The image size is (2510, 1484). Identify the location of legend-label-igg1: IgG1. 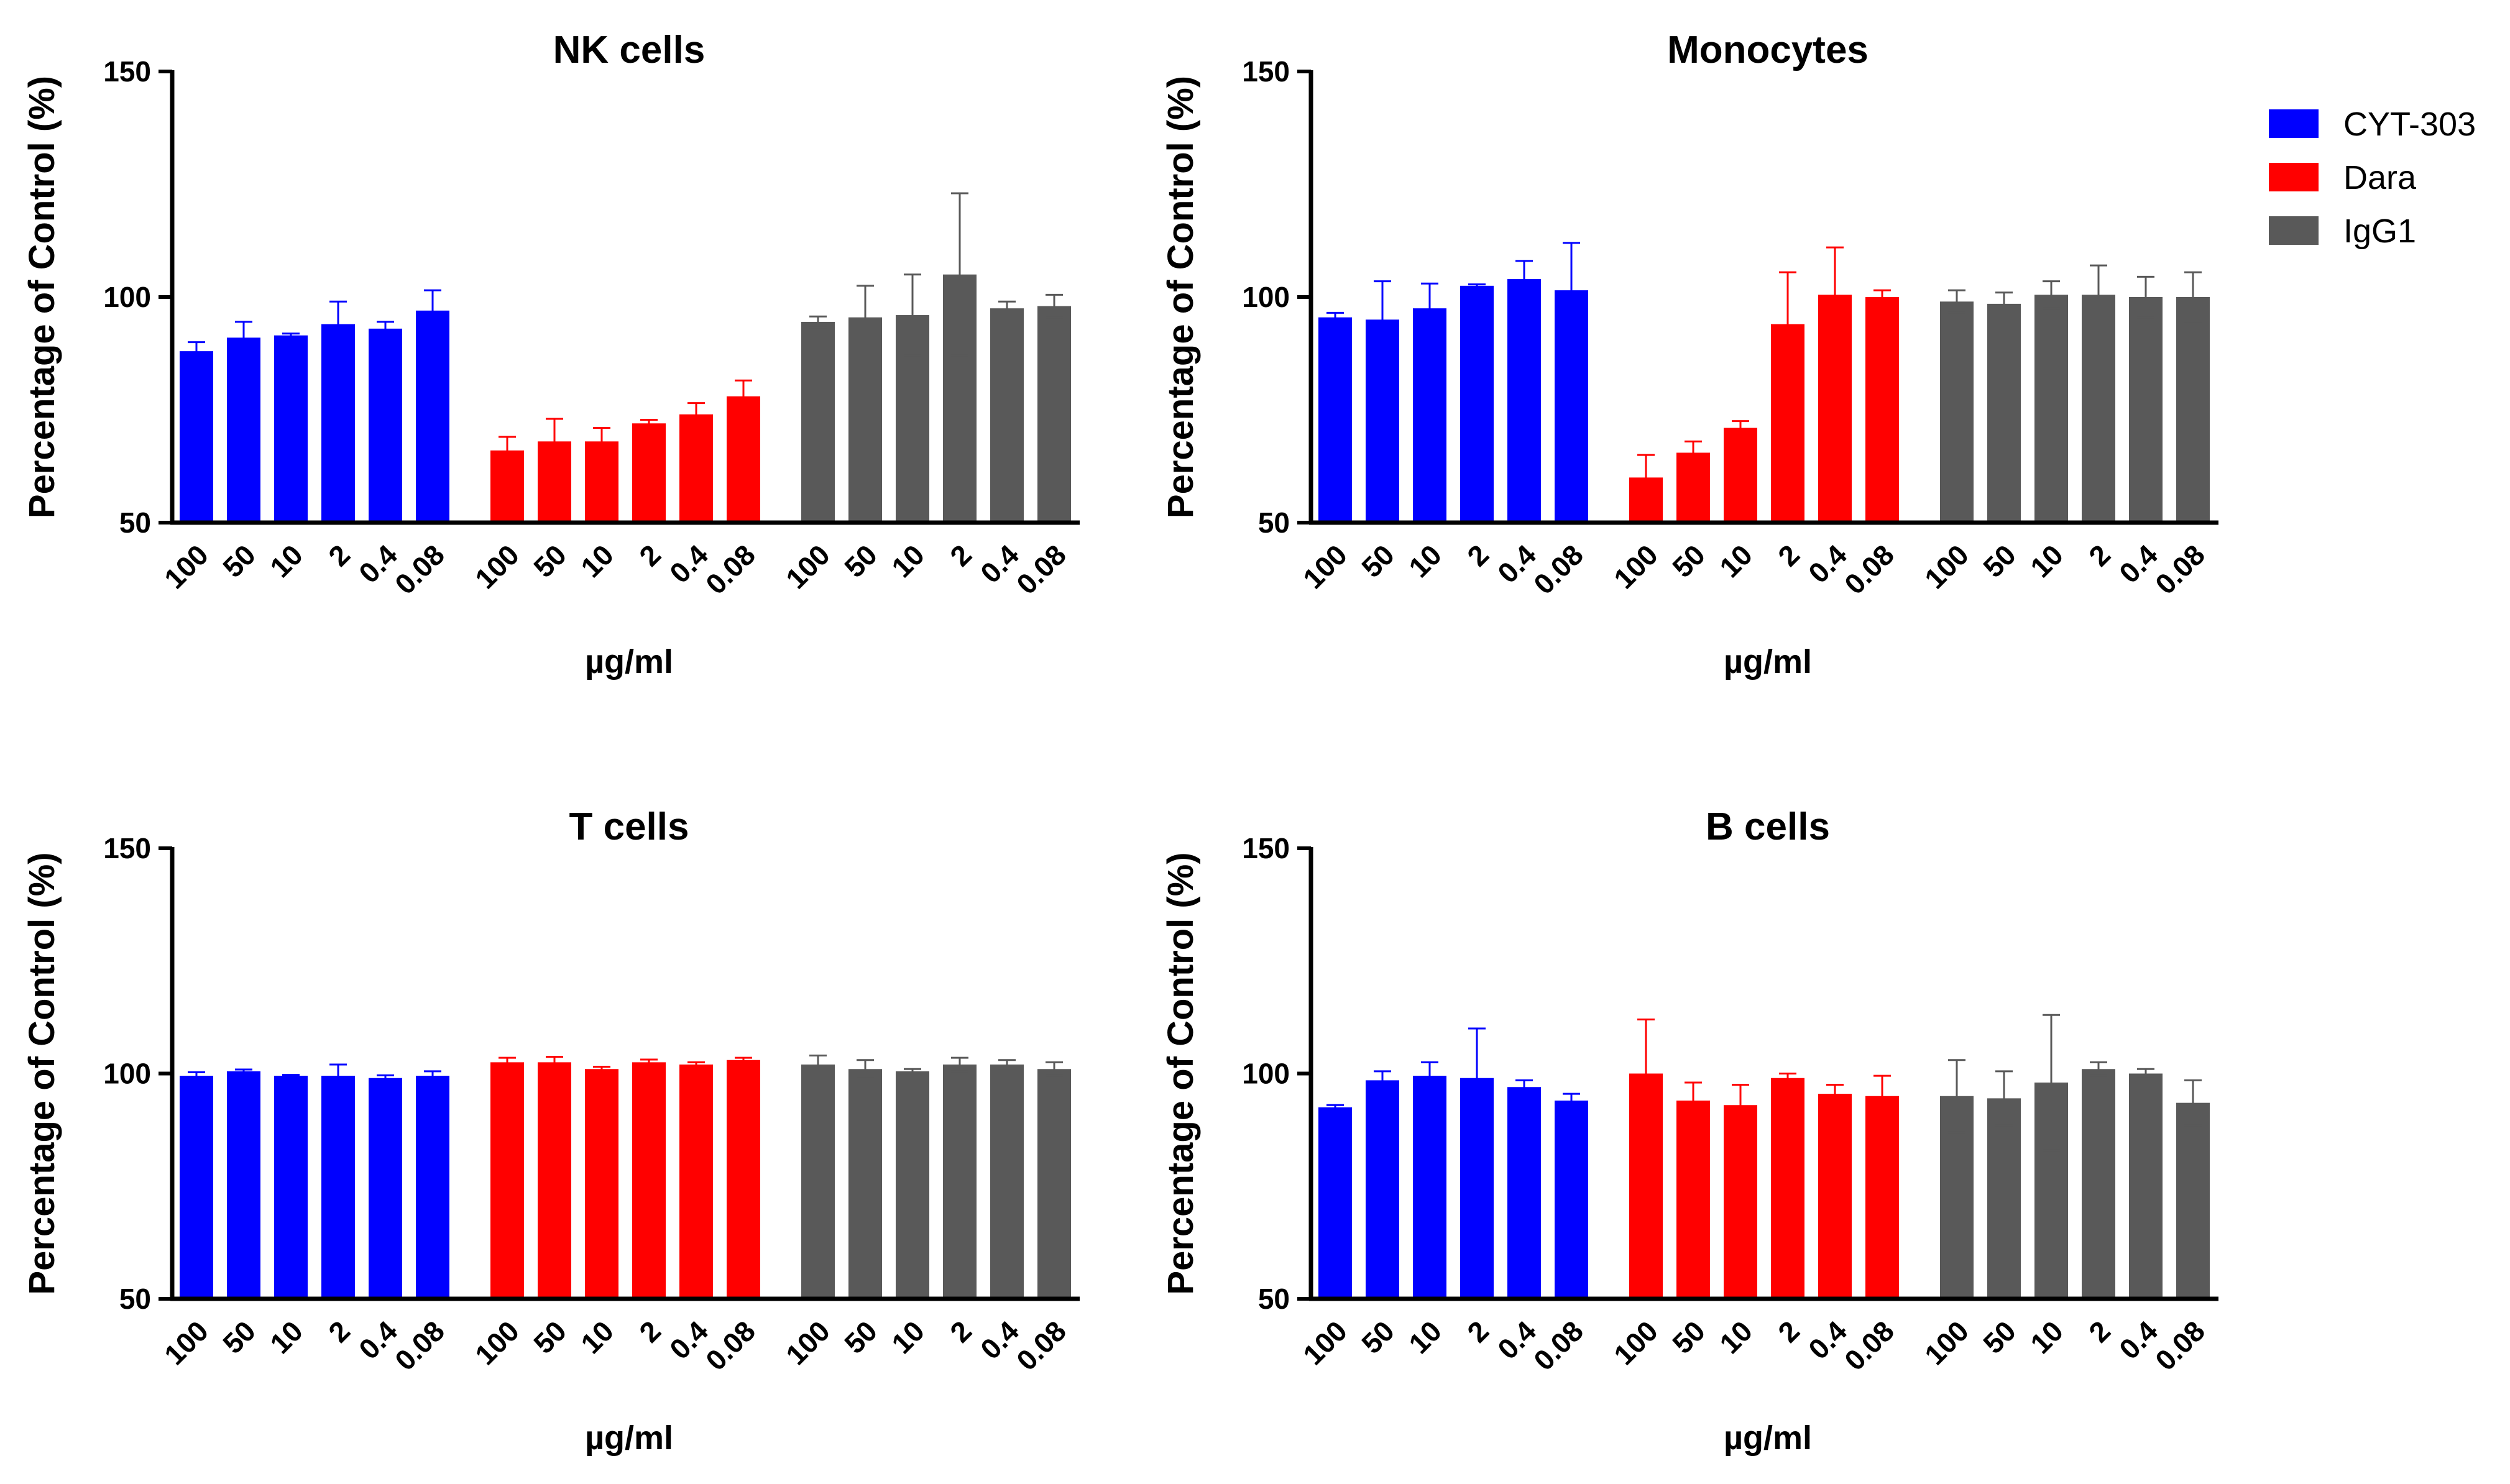
(2379, 231).